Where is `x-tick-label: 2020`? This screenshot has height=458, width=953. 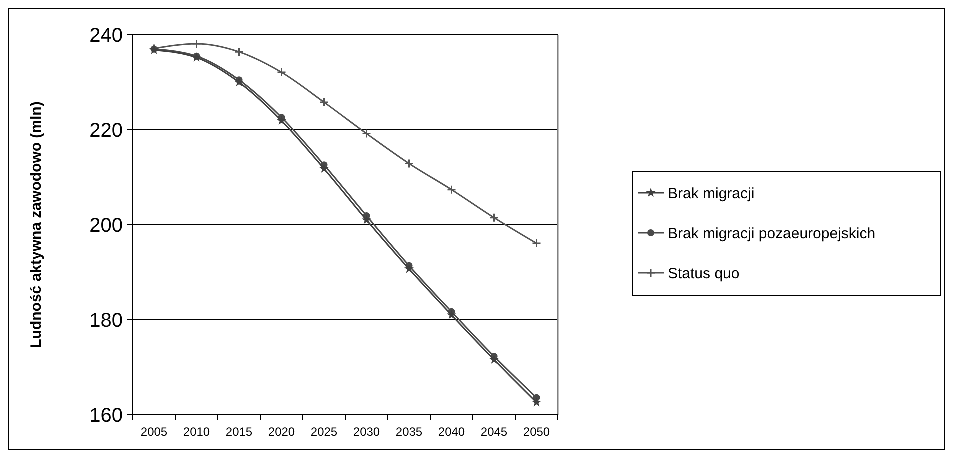 x-tick-label: 2020 is located at coordinates (282, 432).